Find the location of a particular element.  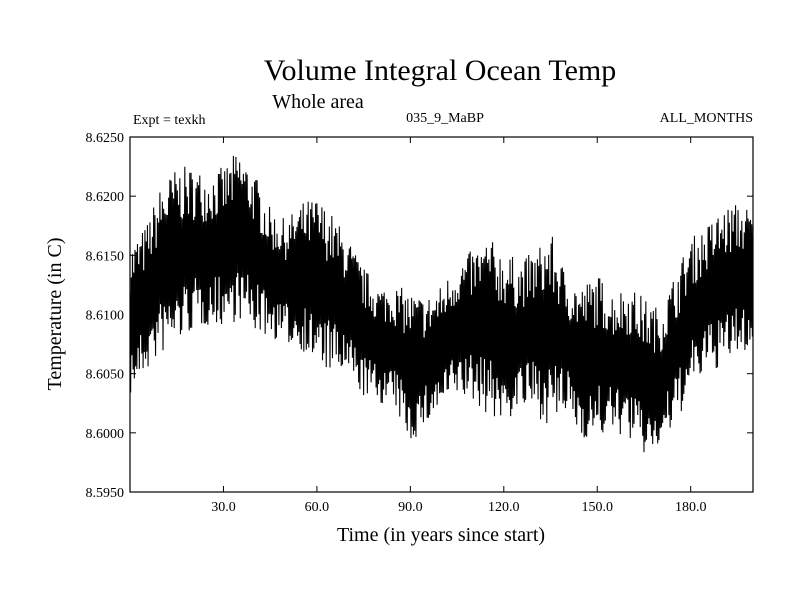

y-tick-label: 8.6000 is located at coordinates (105, 434).